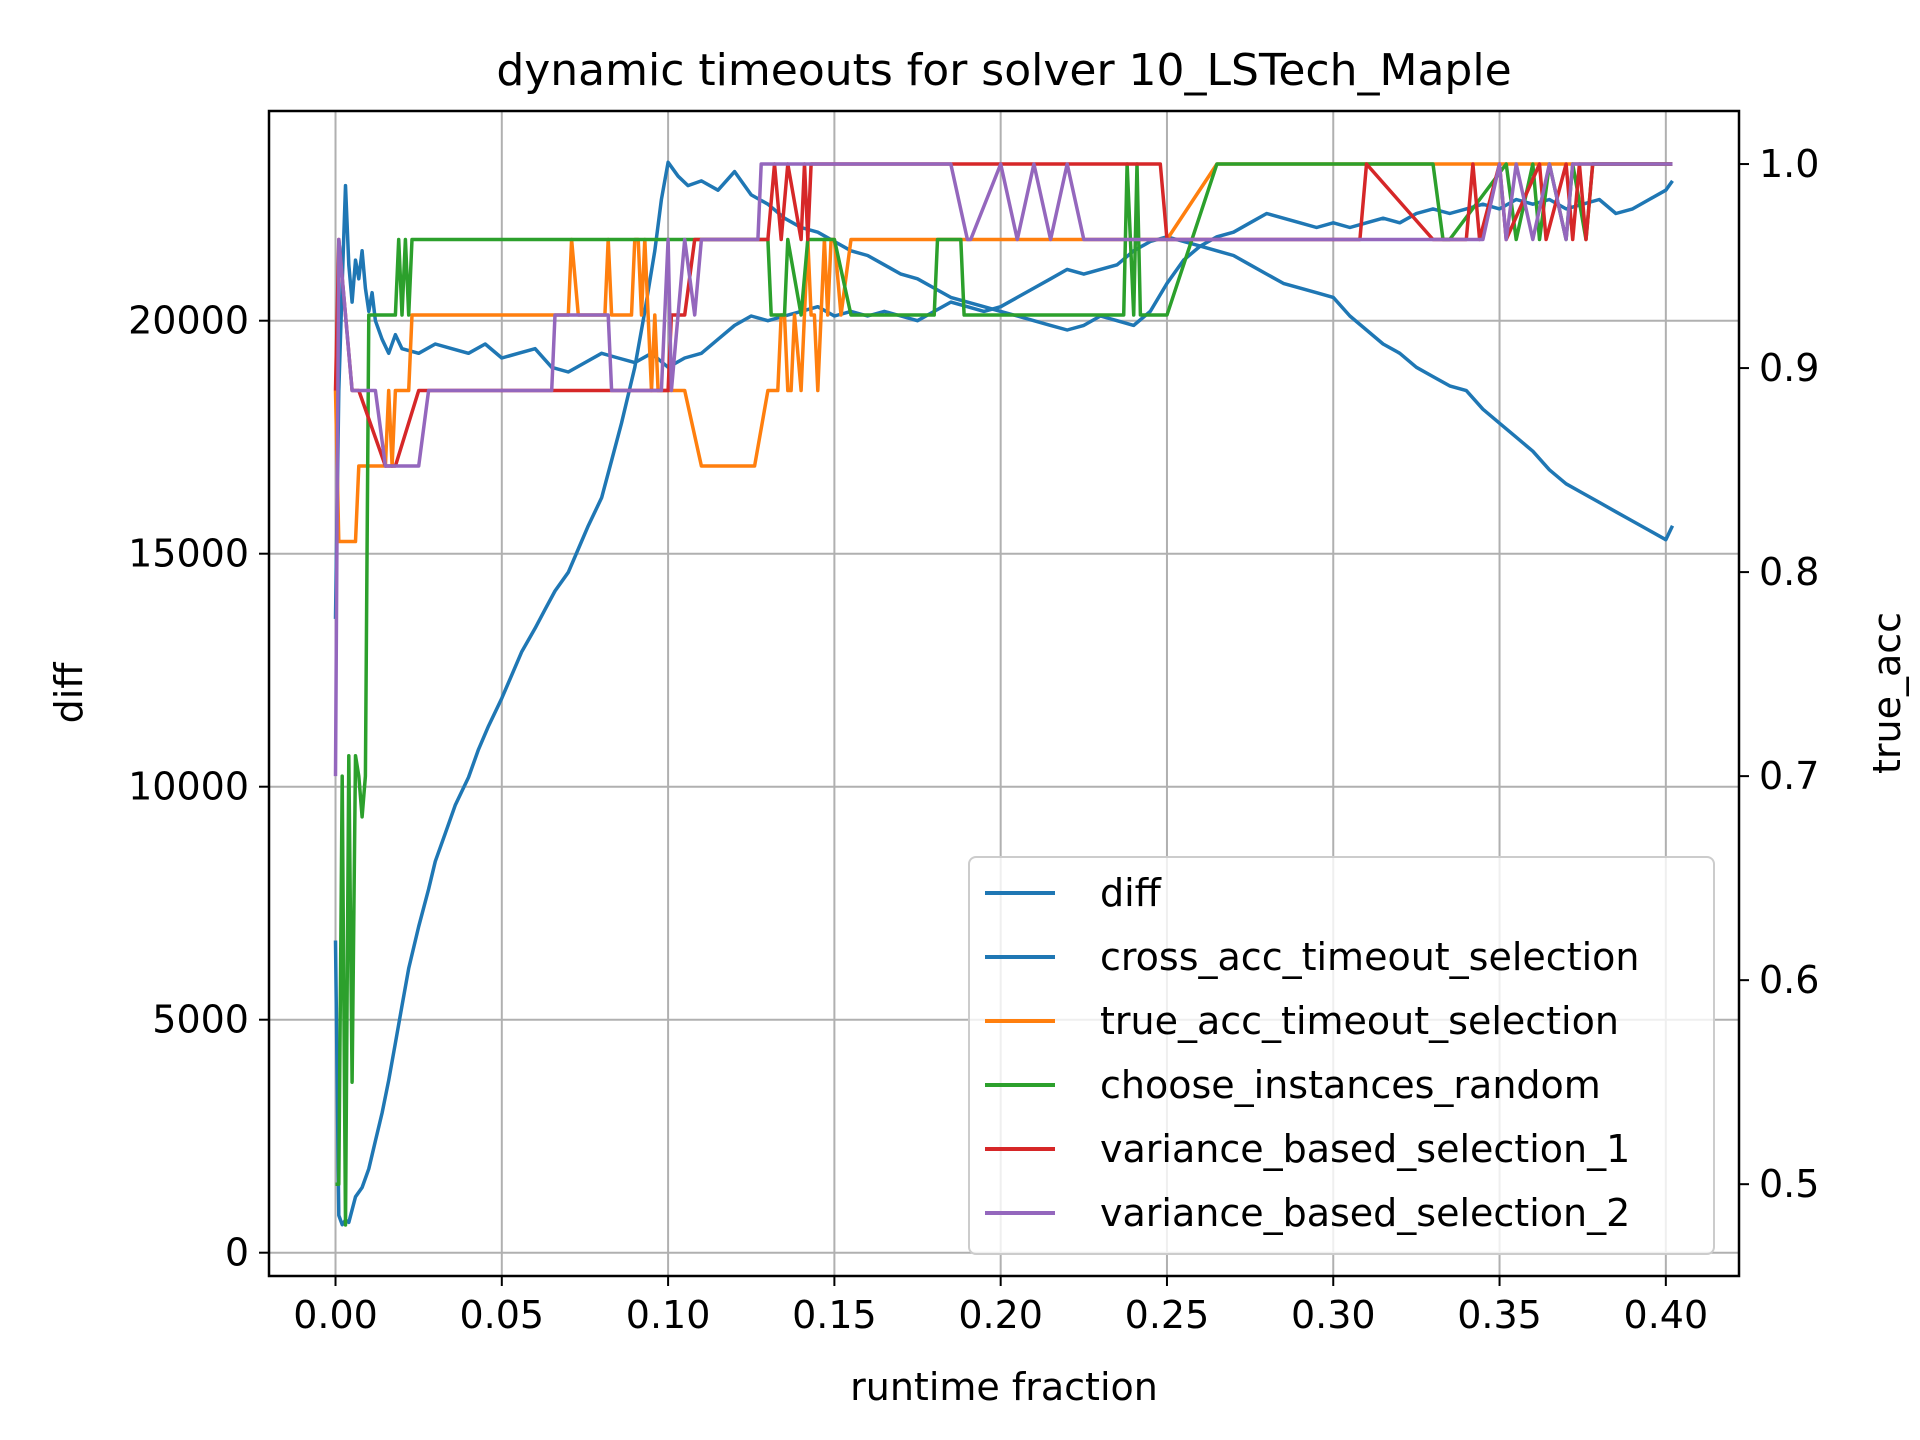 Image resolution: width=1920 pixels, height=1440 pixels. I want to click on y-right-tick-label: 0.7, so click(1789, 776).